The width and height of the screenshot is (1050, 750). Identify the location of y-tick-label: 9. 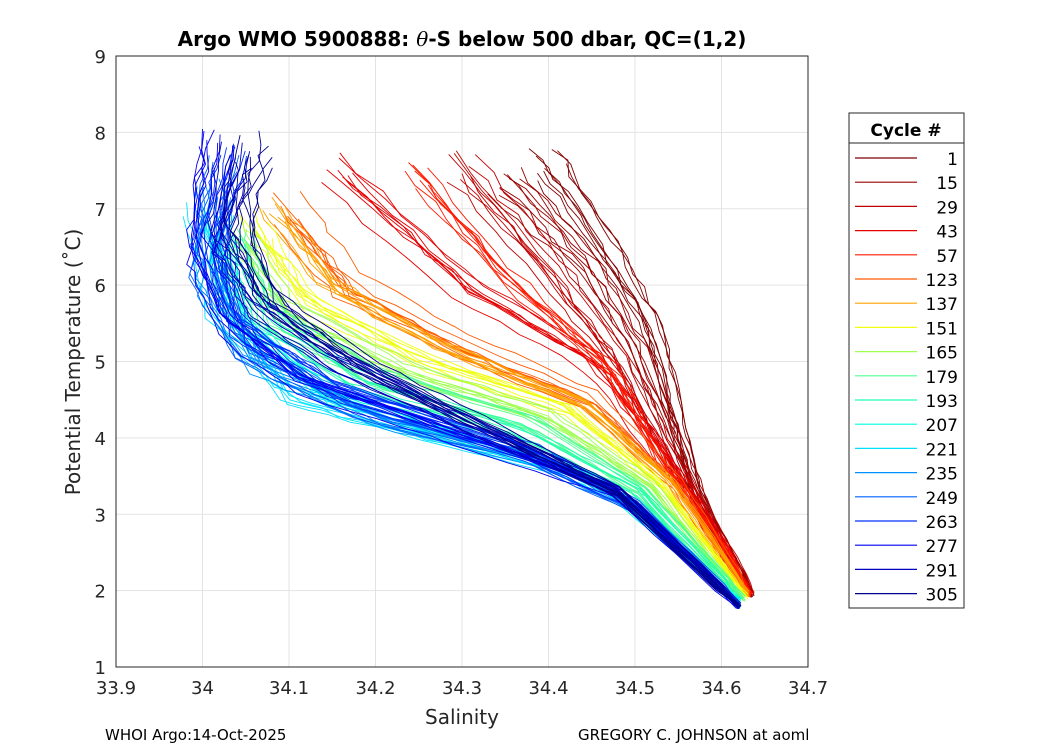
(100, 57).